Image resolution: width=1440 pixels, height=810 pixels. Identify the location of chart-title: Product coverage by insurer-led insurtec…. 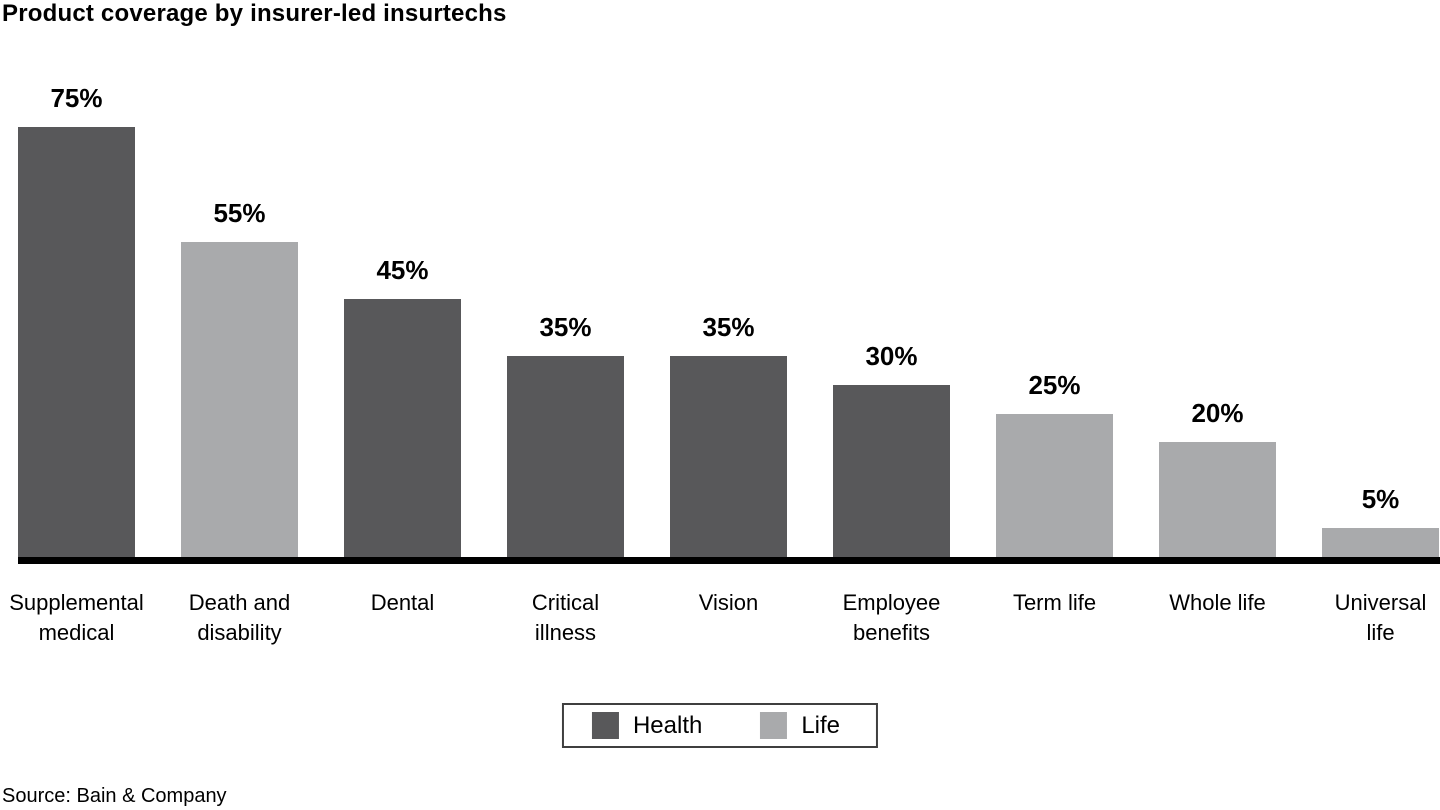
(254, 13).